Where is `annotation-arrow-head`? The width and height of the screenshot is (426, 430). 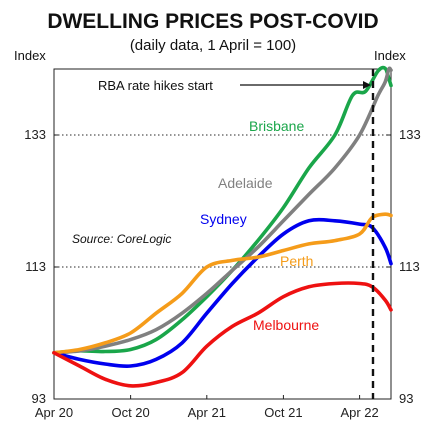 annotation-arrow-head is located at coordinates (366, 85).